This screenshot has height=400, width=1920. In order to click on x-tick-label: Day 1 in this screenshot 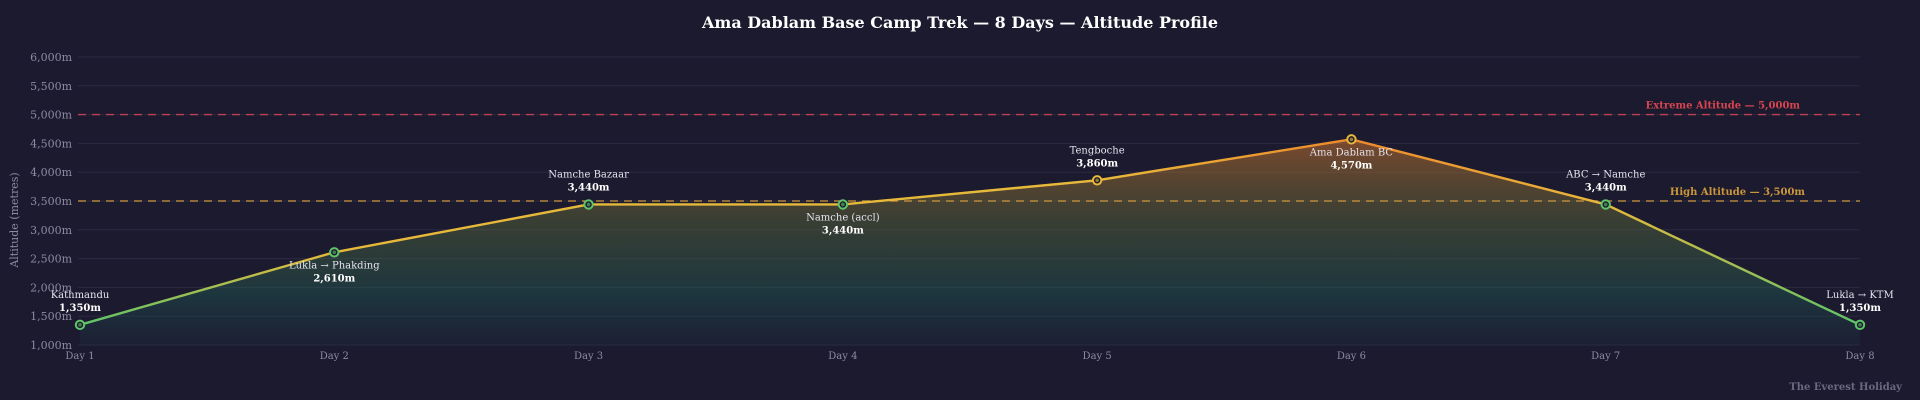, I will do `click(79, 356)`.